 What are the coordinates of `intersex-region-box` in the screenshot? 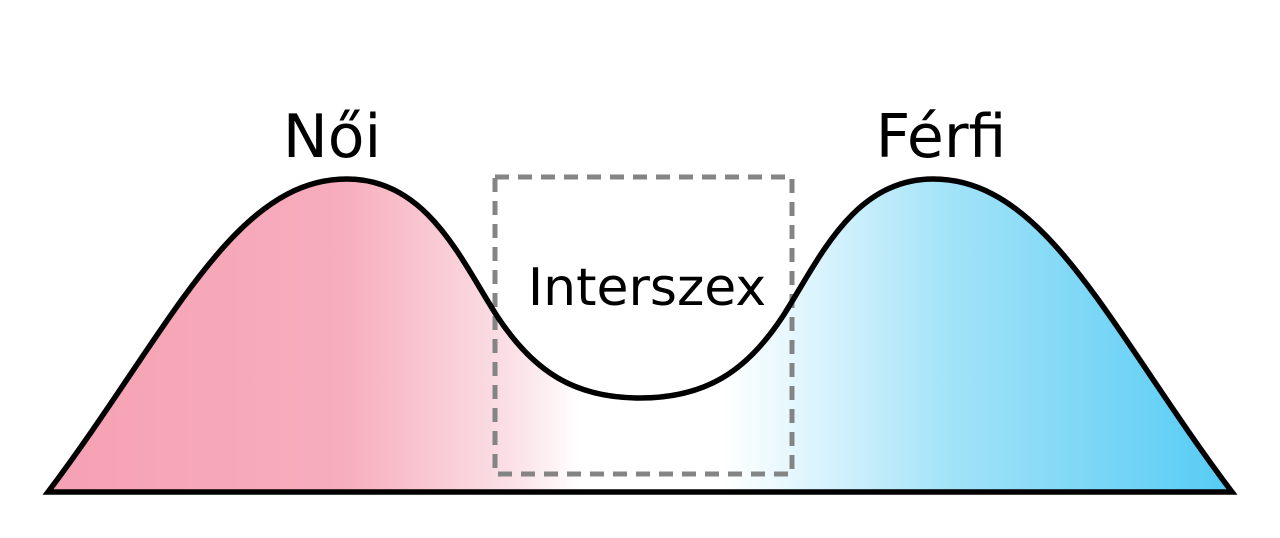 It's located at (643, 325).